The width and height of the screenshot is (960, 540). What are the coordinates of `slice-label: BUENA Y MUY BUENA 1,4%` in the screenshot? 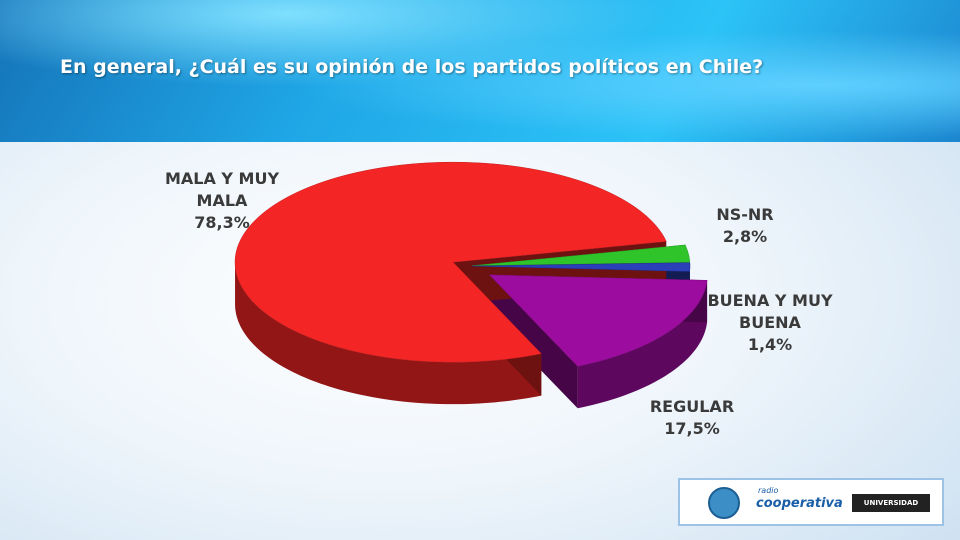 It's located at (770, 323).